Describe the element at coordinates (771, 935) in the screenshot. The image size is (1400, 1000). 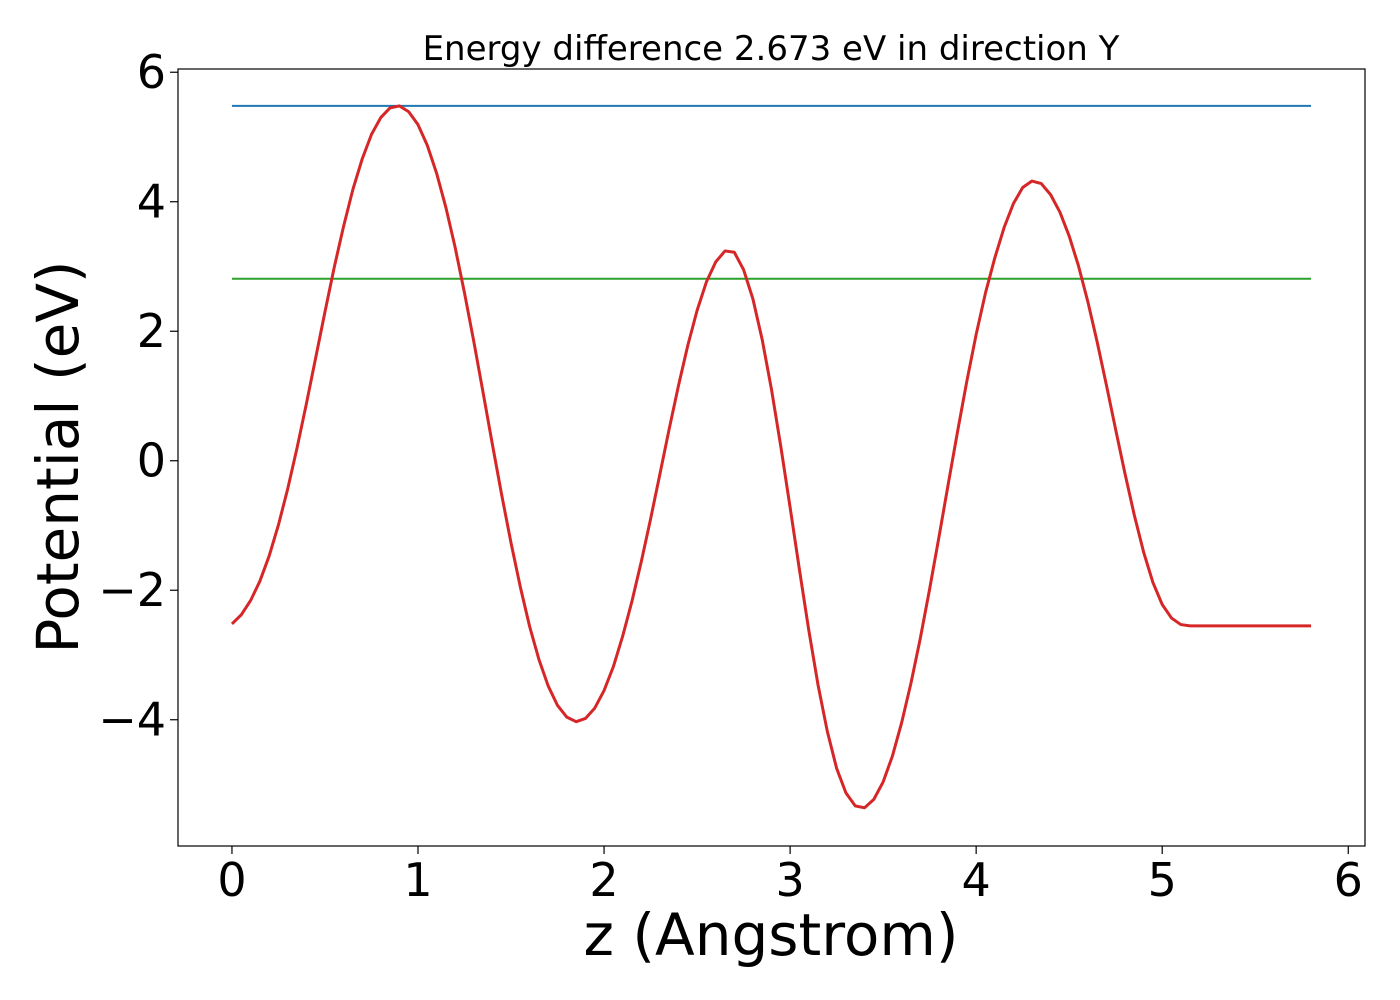
I see `x-axis-label: z (Angstrom)` at that location.